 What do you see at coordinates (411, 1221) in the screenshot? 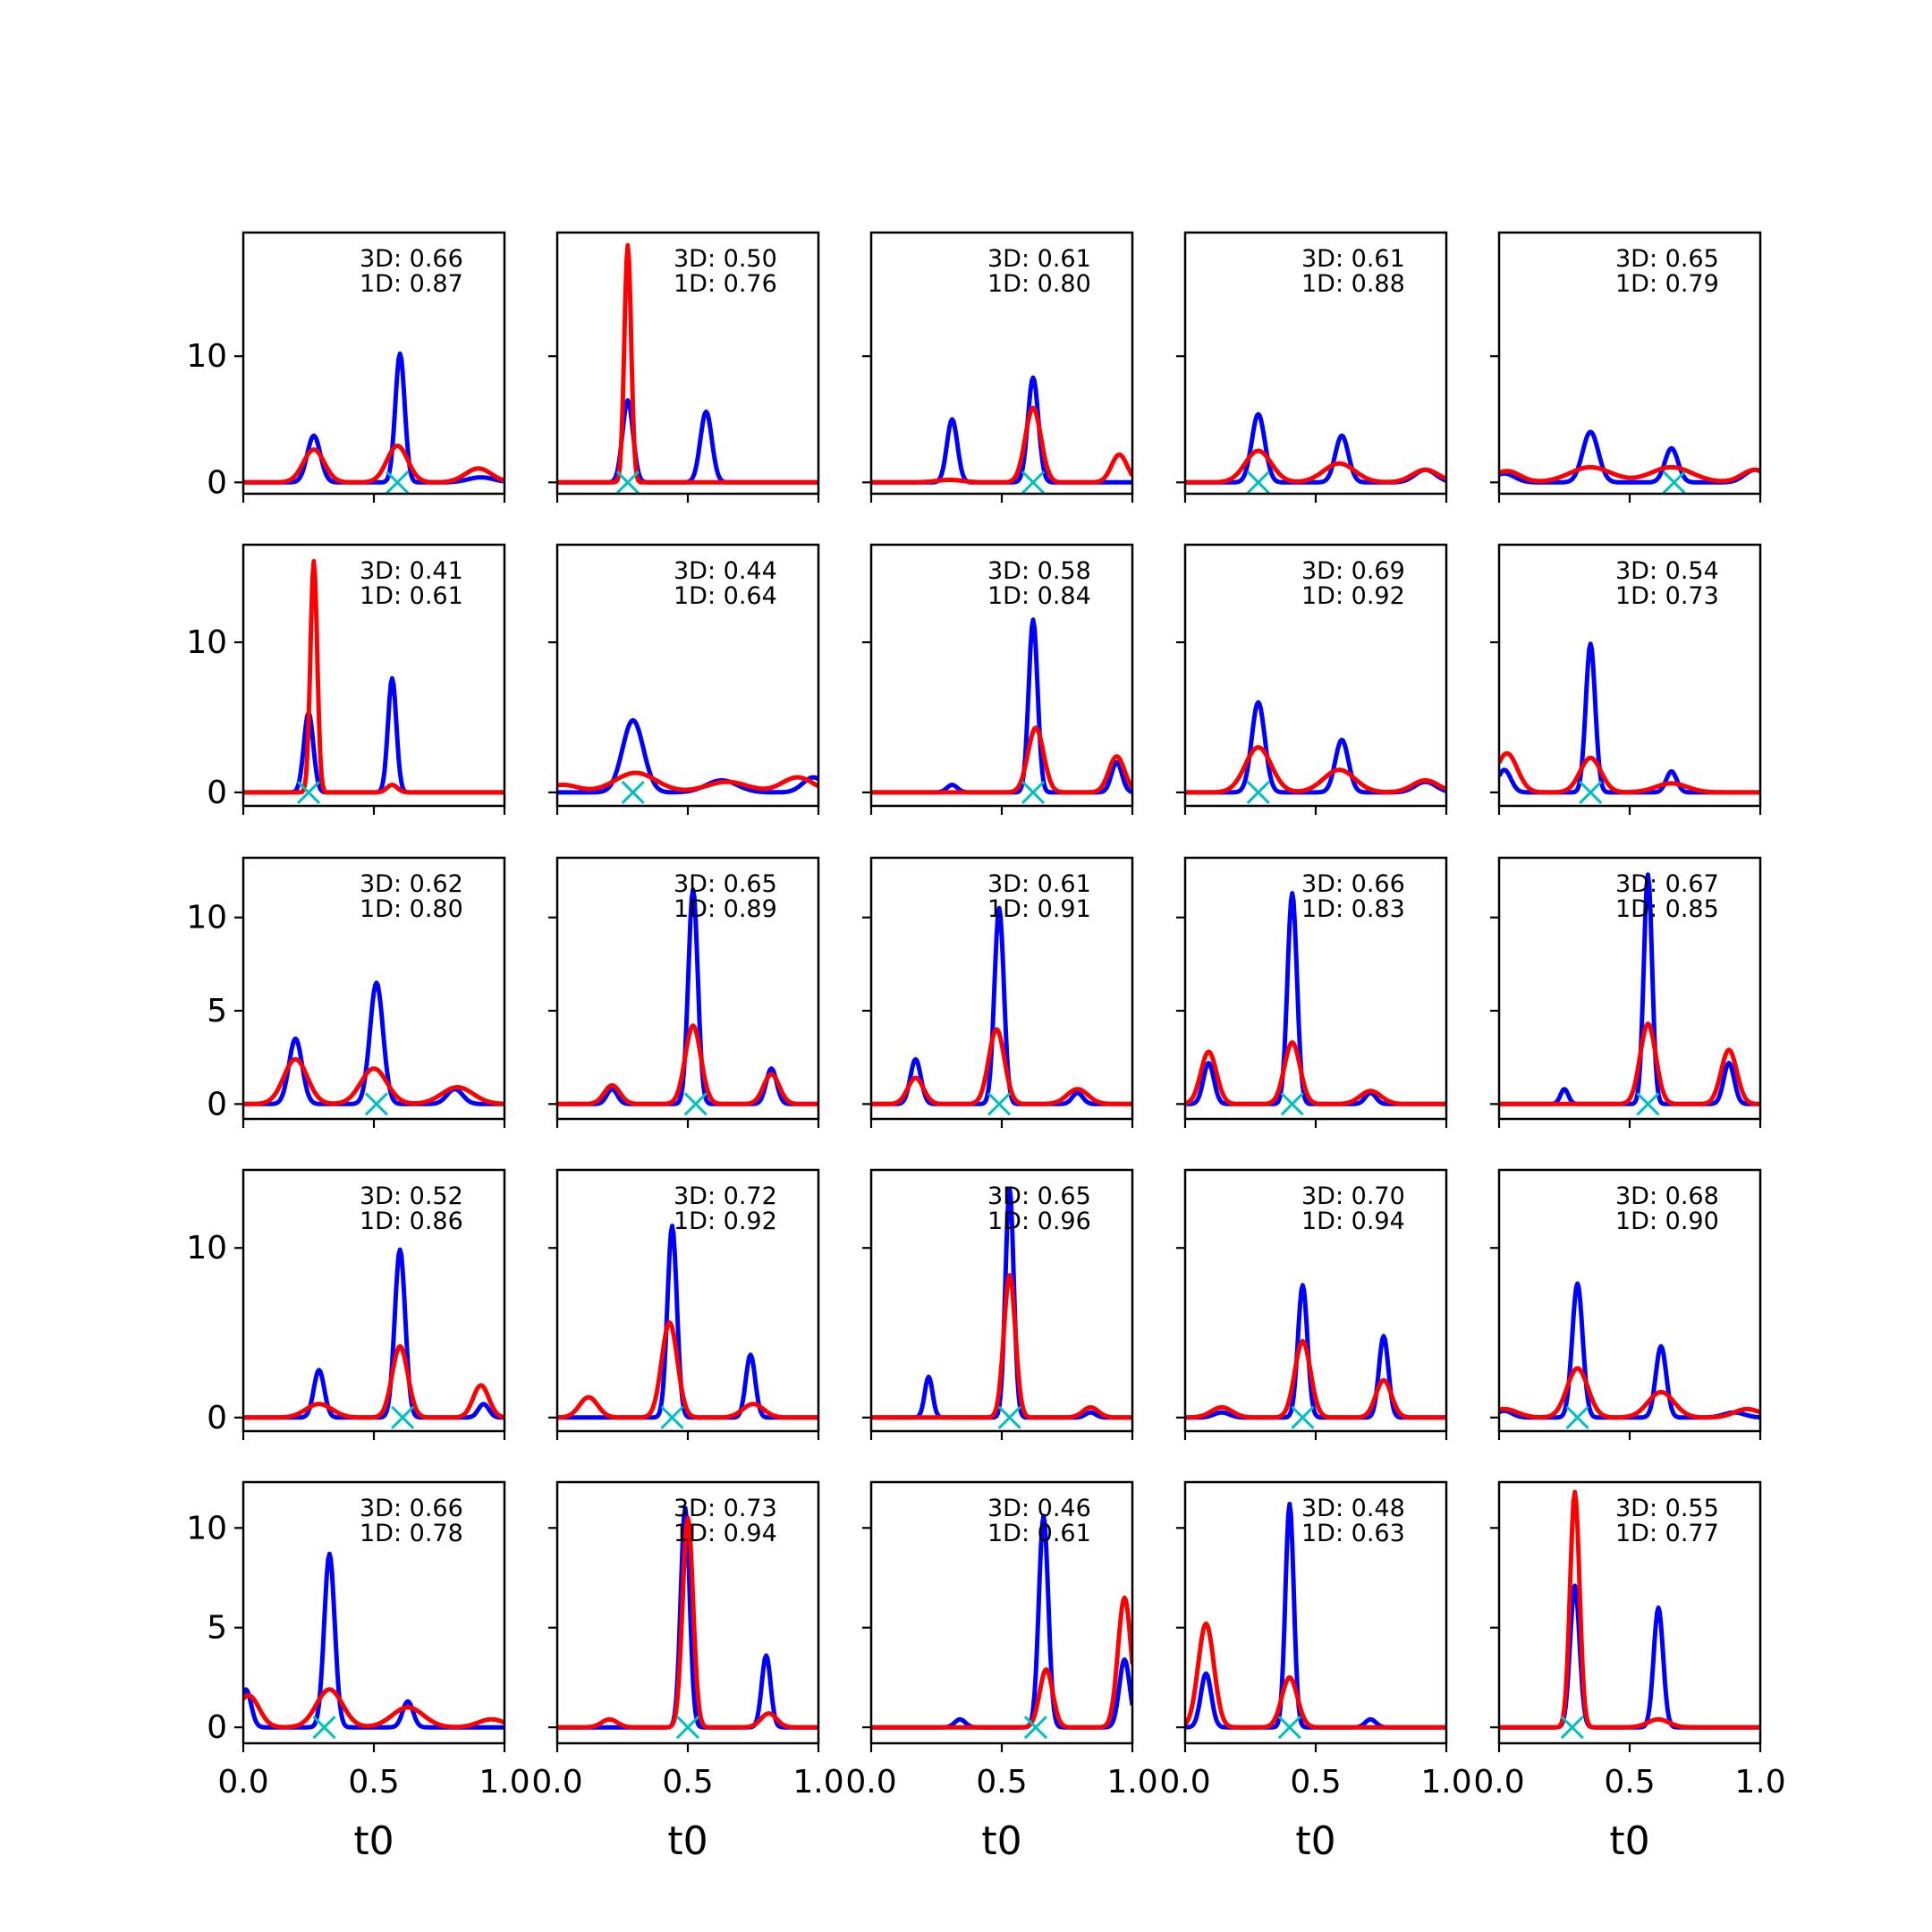
I see `score-annotation: 1D: 0.86` at bounding box center [411, 1221].